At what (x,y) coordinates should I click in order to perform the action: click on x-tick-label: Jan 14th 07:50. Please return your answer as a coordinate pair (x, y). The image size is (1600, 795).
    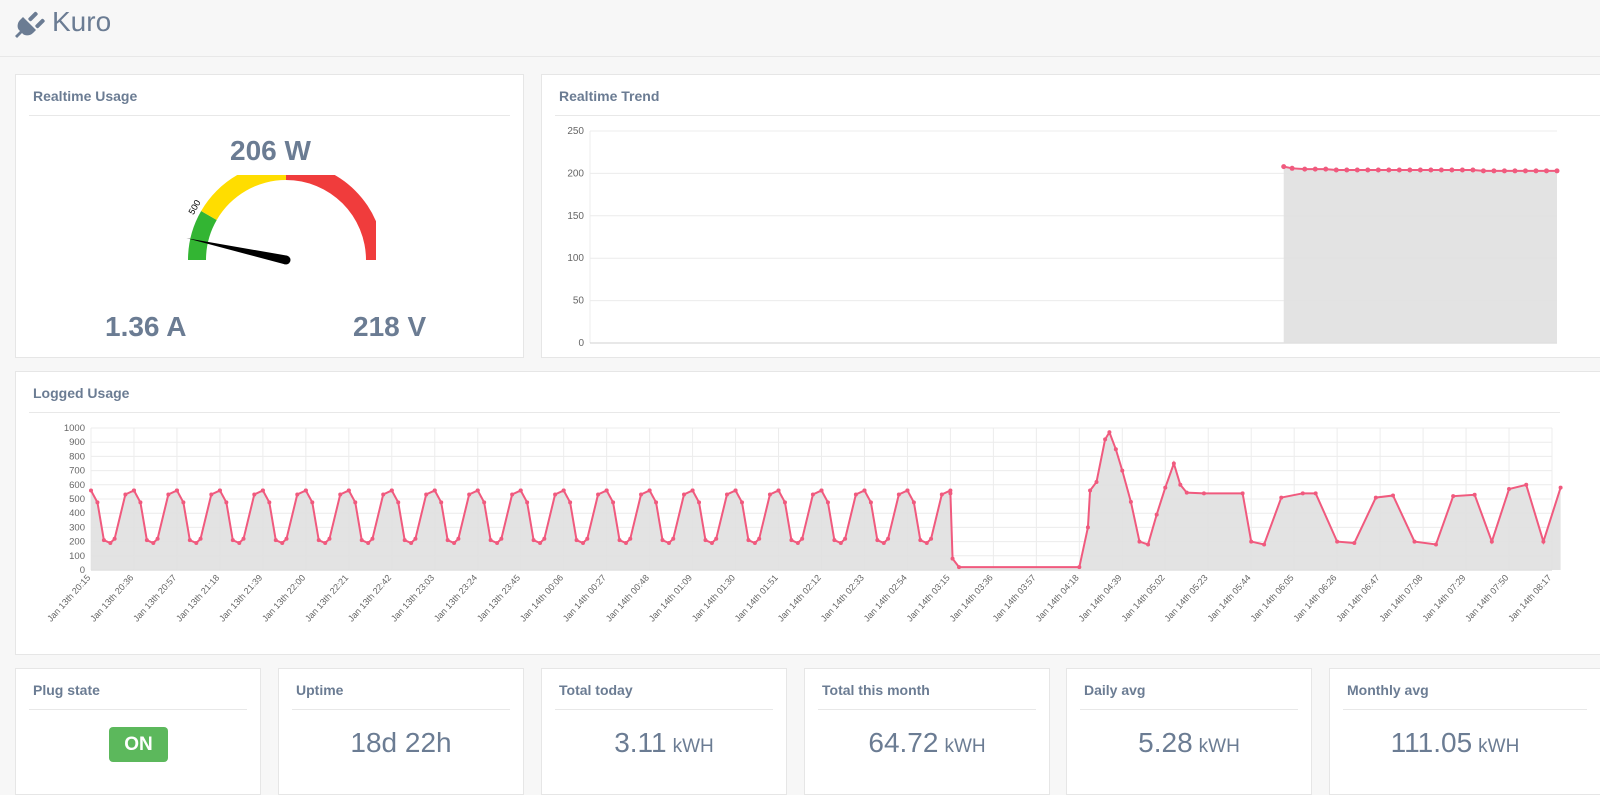
    Looking at the image, I should click on (1486, 598).